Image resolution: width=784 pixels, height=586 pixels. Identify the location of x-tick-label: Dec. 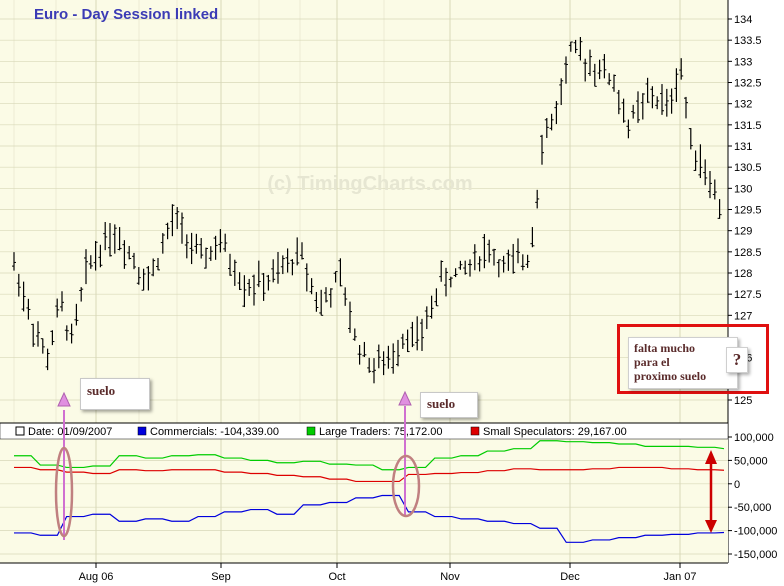
(570, 577).